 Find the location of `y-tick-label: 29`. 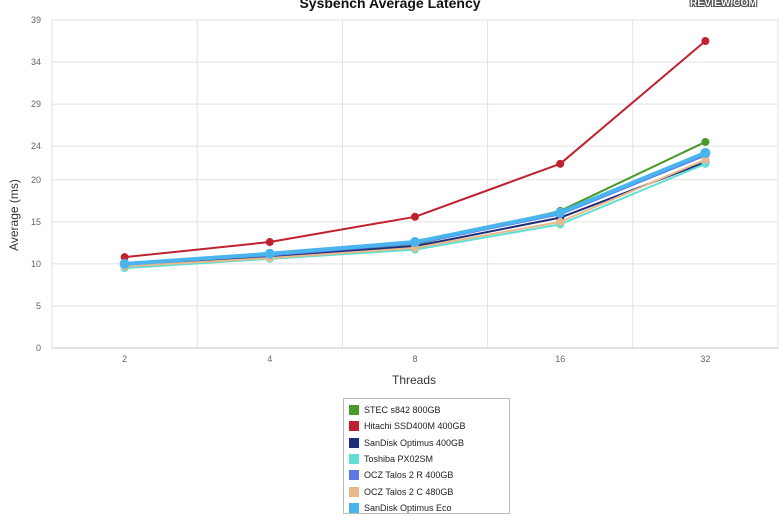

y-tick-label: 29 is located at coordinates (36, 104).